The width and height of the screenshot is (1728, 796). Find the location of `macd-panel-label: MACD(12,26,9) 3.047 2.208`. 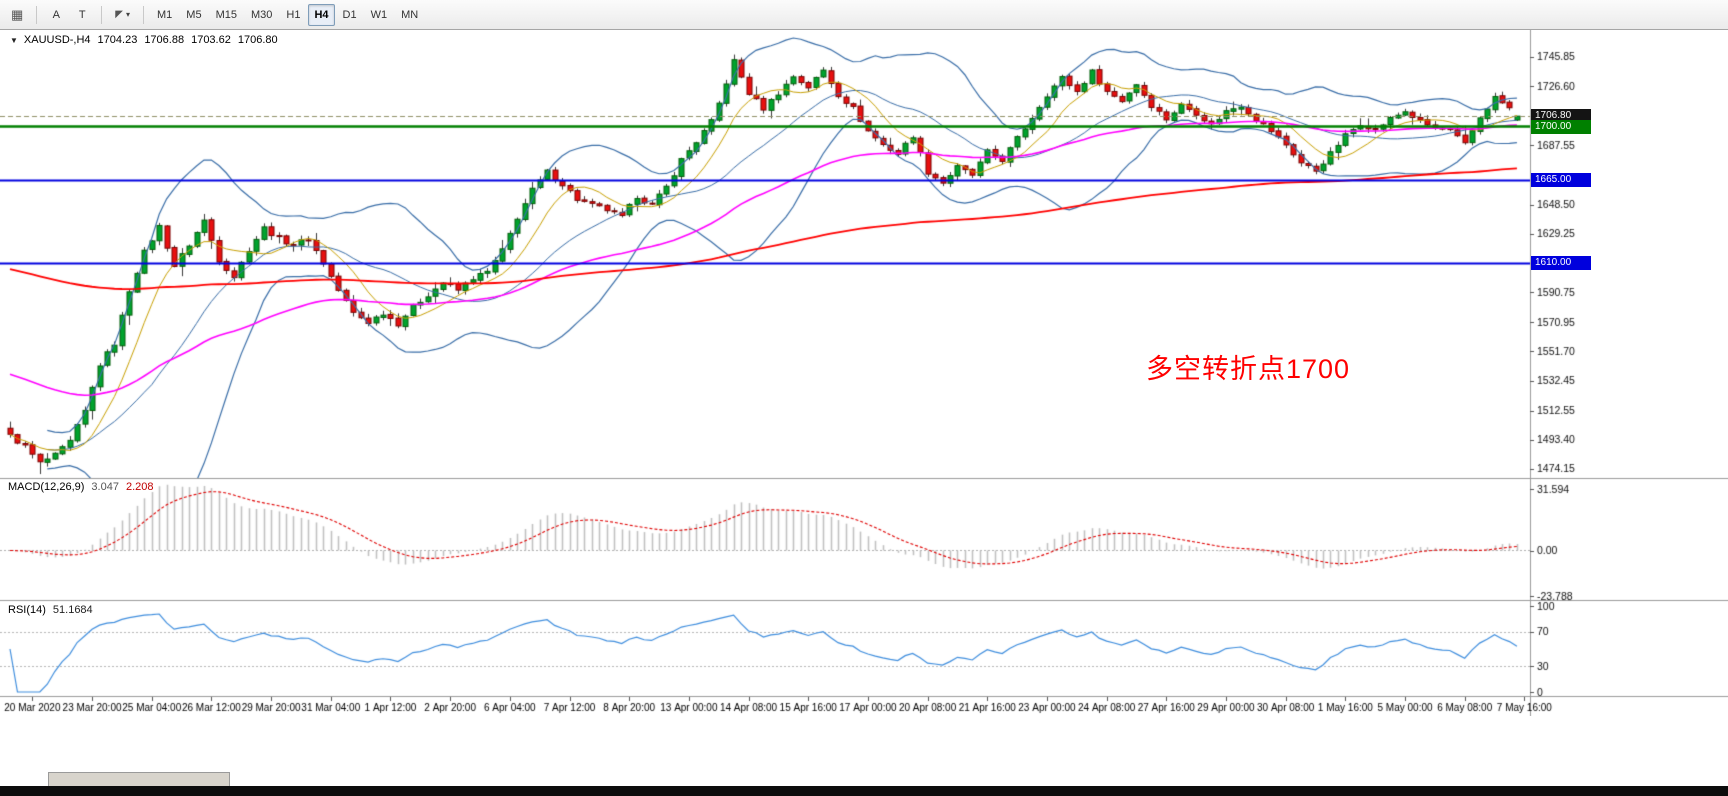

macd-panel-label: MACD(12,26,9) 3.047 2.208 is located at coordinates (80, 487).